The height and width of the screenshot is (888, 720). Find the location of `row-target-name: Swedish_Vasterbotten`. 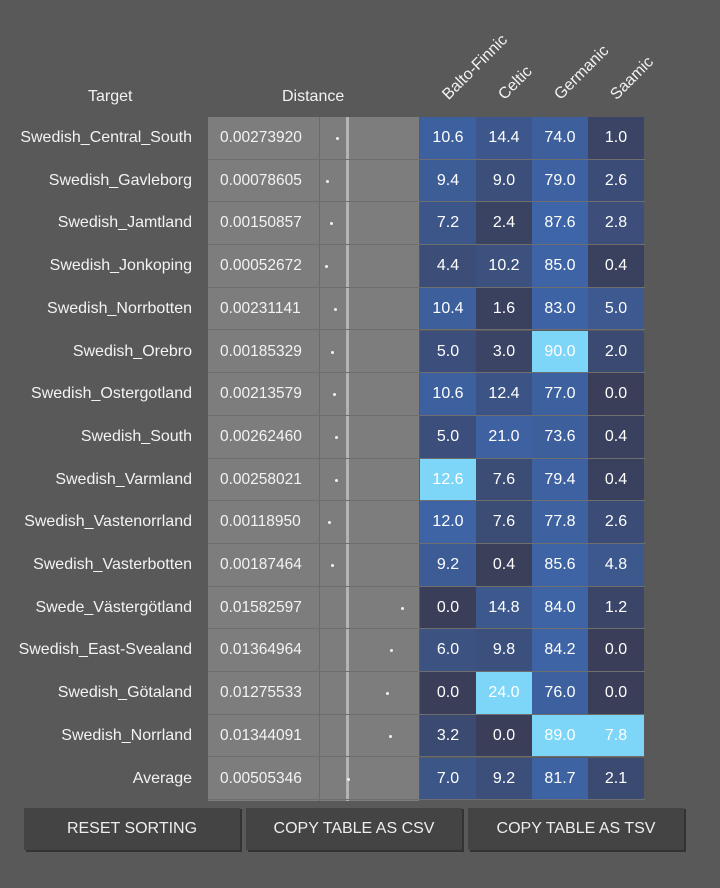

row-target-name: Swedish_Vasterbotten is located at coordinates (112, 564).